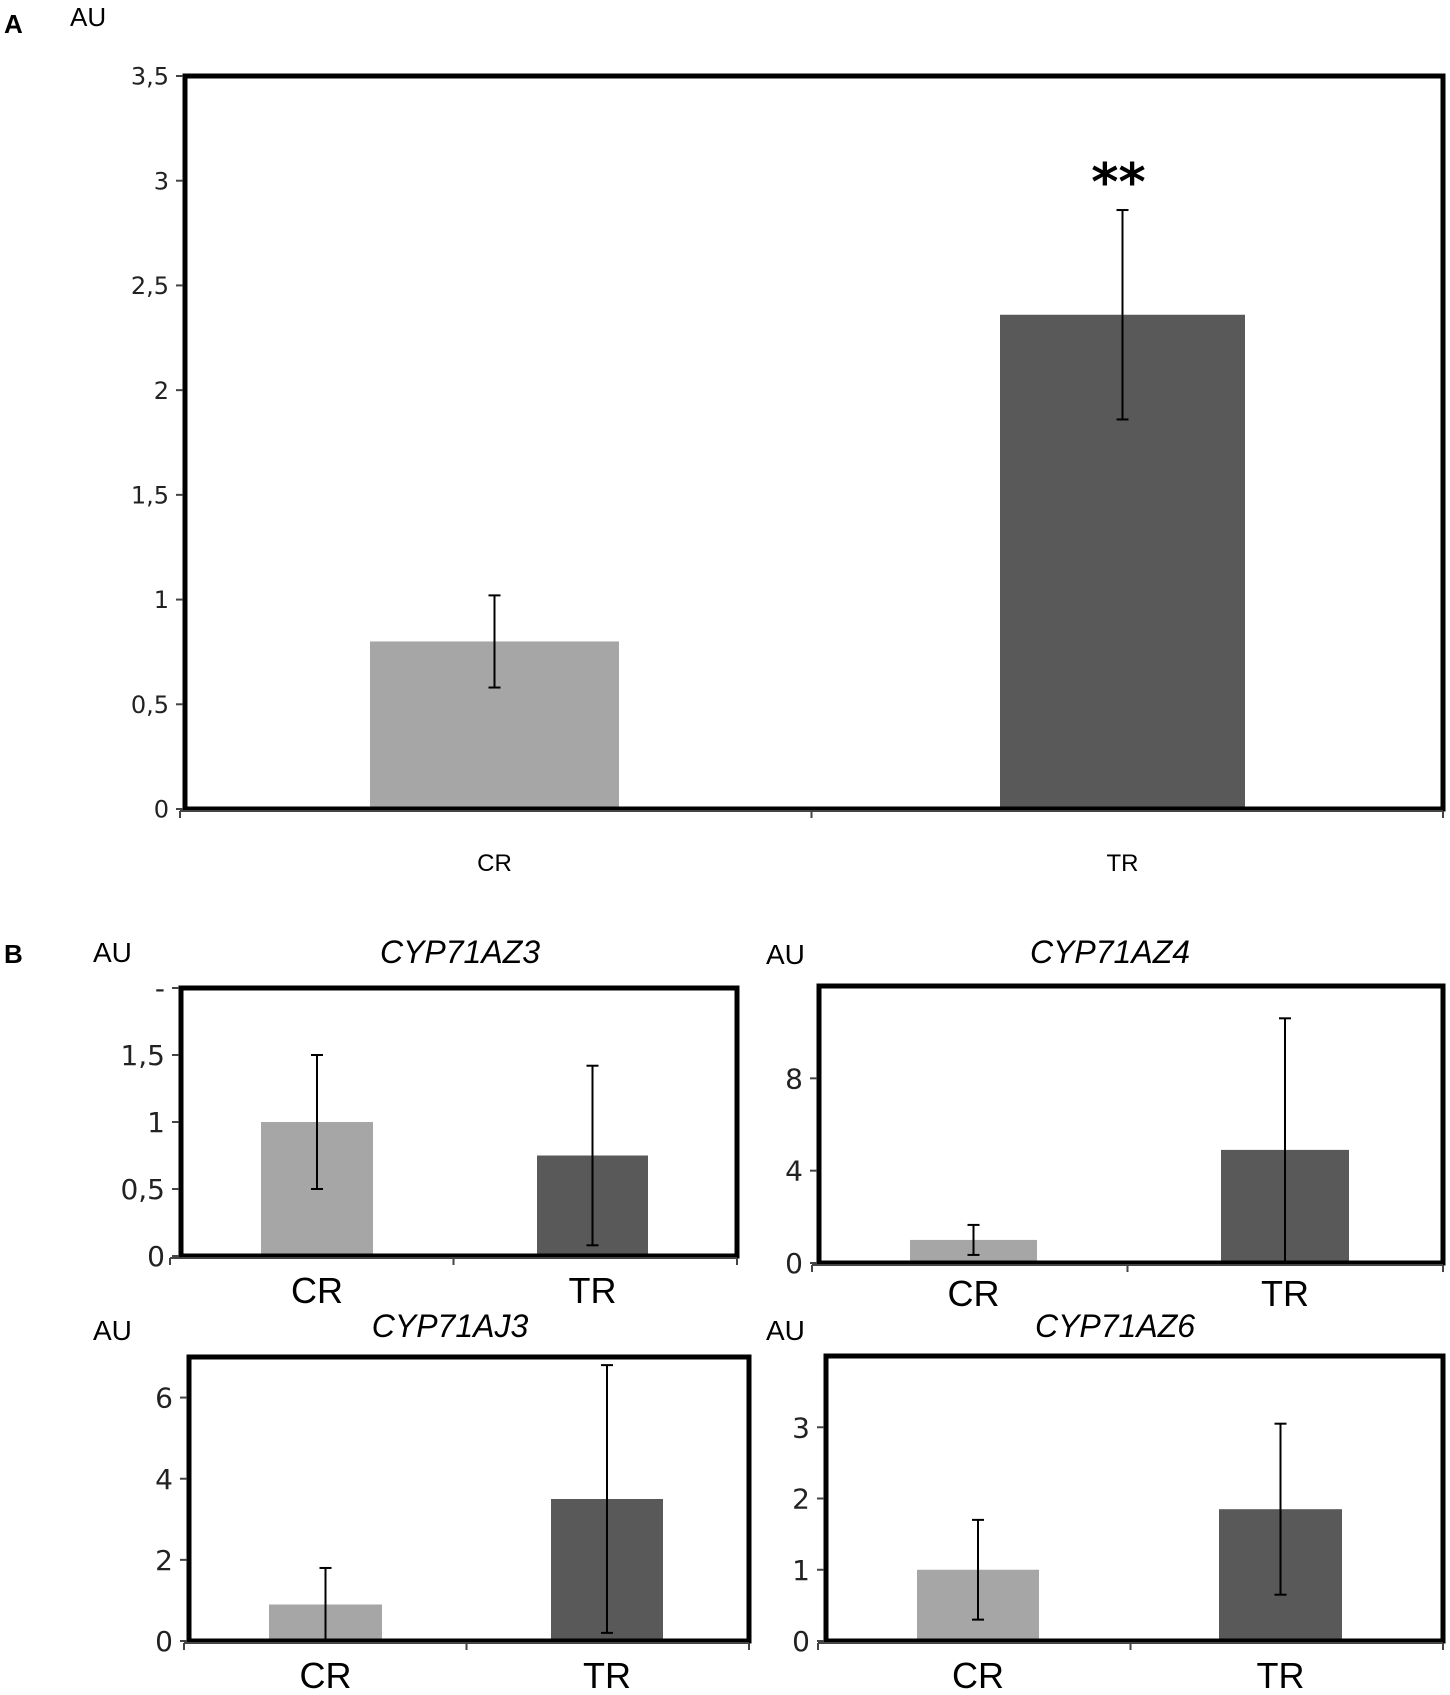  What do you see at coordinates (13, 954) in the screenshot?
I see `panel-b-letter: B` at bounding box center [13, 954].